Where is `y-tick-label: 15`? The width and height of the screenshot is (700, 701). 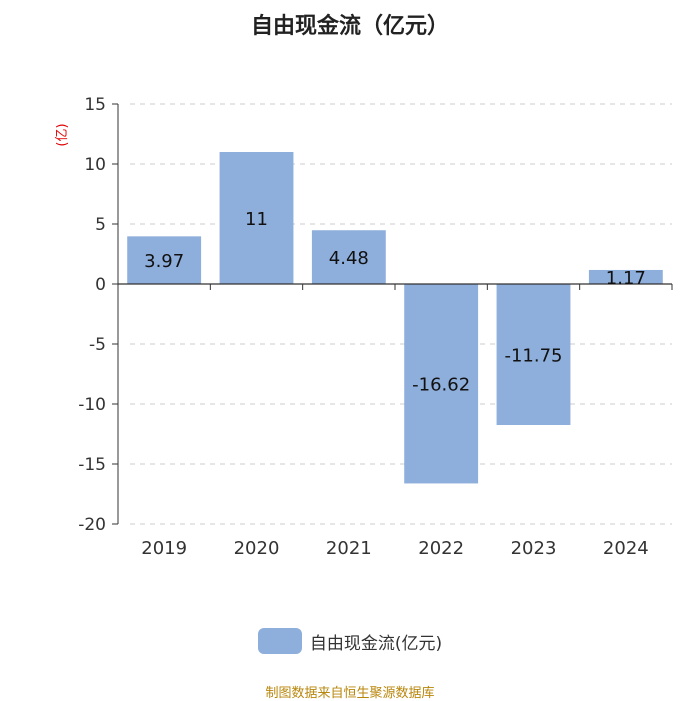
y-tick-label: 15 is located at coordinates (95, 105).